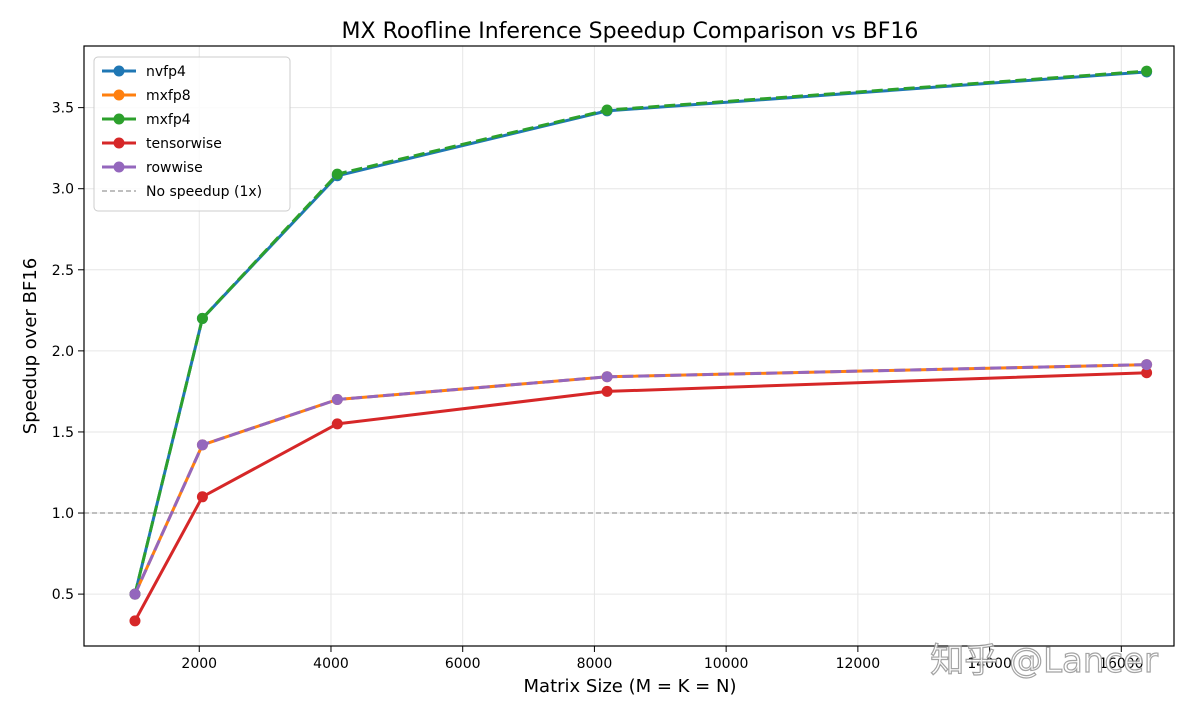 The width and height of the screenshot is (1188, 708). What do you see at coordinates (595, 664) in the screenshot?
I see `x-tick-label: 8000` at bounding box center [595, 664].